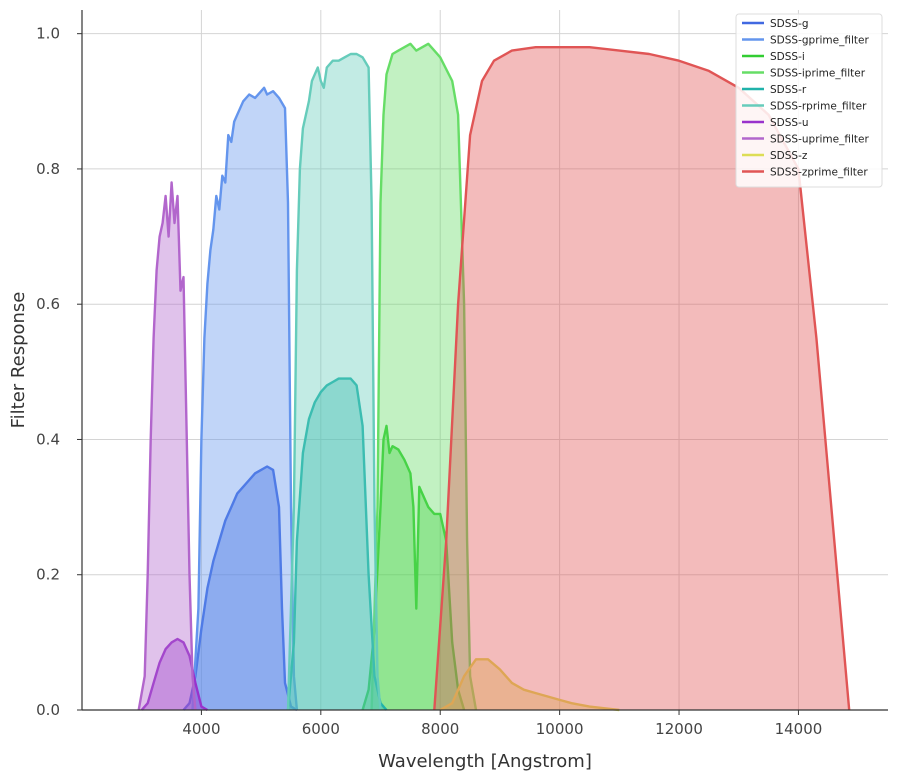 The height and width of the screenshot is (781, 898). Describe the element at coordinates (48, 710) in the screenshot. I see `y-tick-label: 0.0` at that location.